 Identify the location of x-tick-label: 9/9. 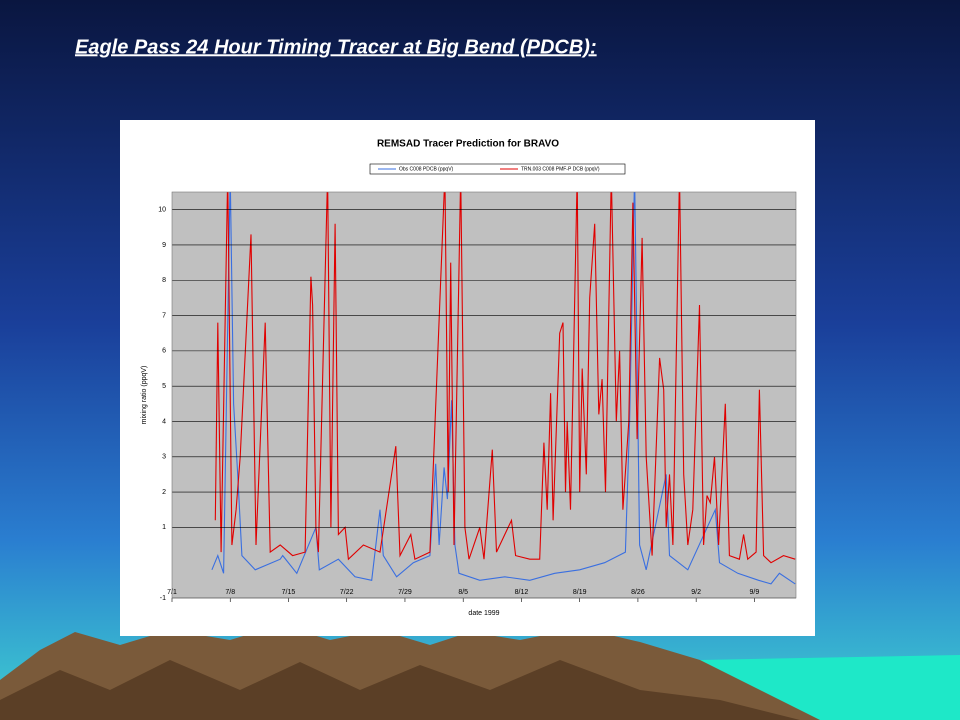
(755, 592).